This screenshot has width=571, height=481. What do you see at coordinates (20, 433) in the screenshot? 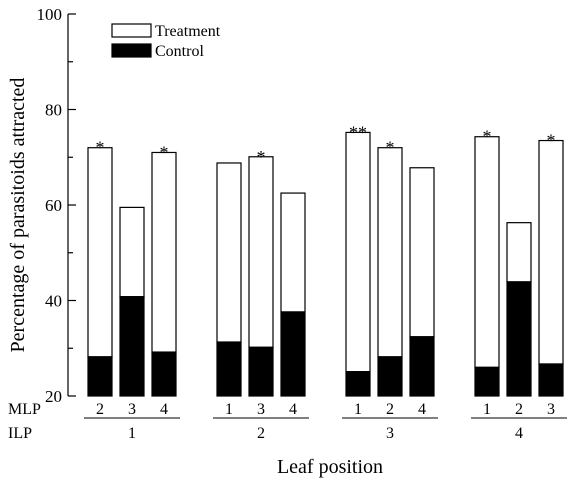
I see `ilp-row-label: ILP` at bounding box center [20, 433].